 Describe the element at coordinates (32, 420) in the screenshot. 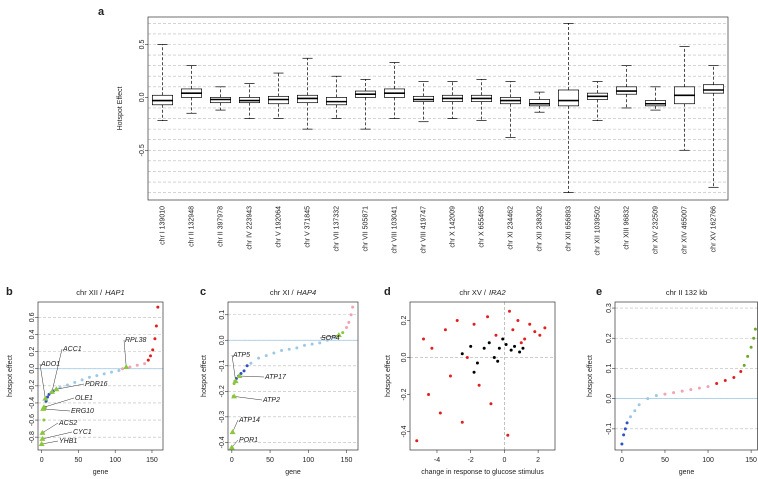

I see `y-tick-label: -0.6` at that location.